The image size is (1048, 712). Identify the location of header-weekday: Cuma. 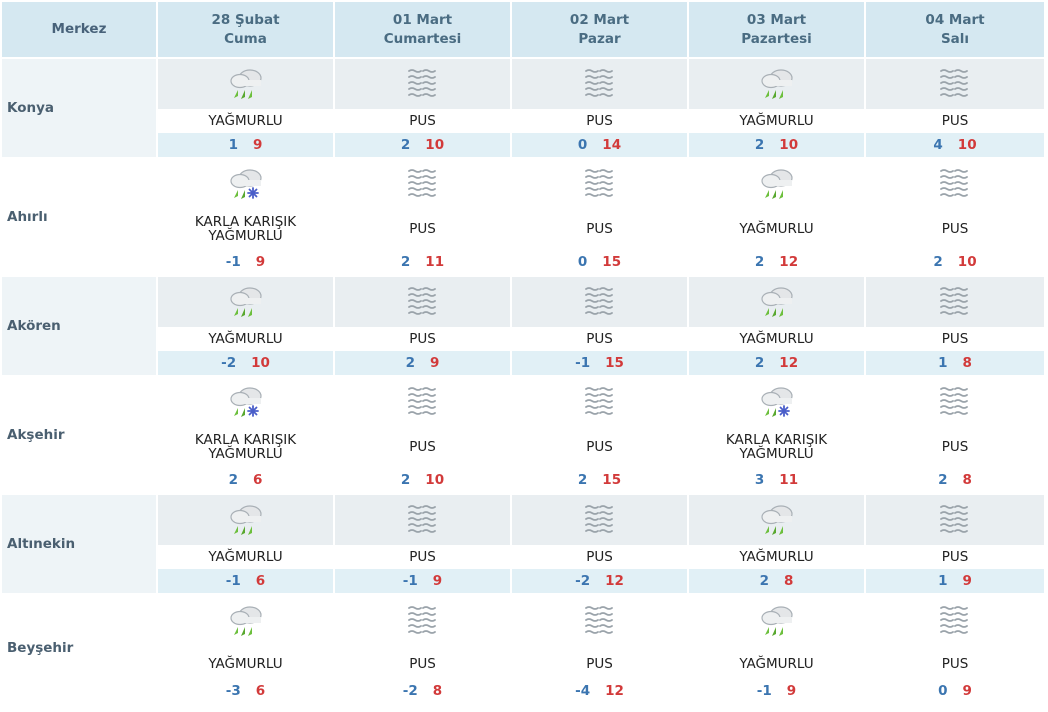
(245, 38).